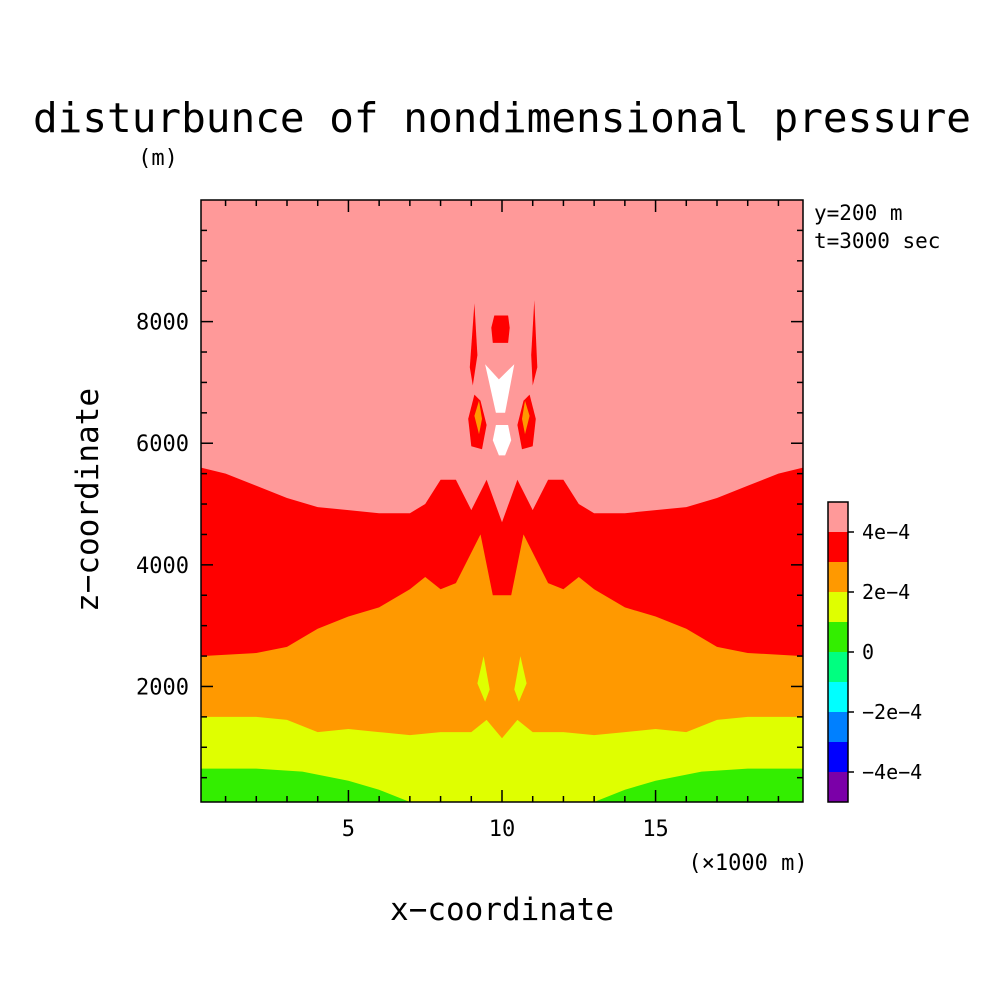 The width and height of the screenshot is (1004, 1004). What do you see at coordinates (886, 592) in the screenshot?
I see `colorbar-label: 2e−4` at bounding box center [886, 592].